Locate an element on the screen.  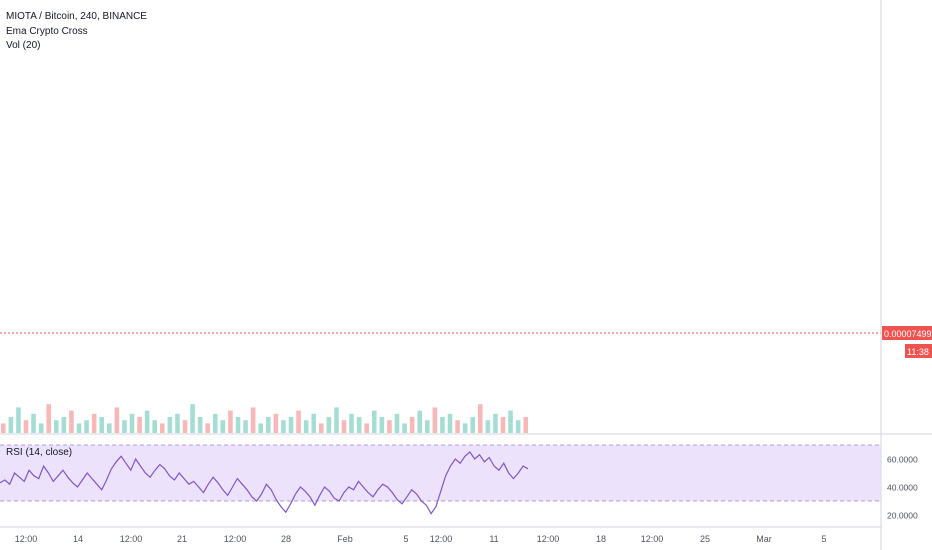
time-tick-label: 14 is located at coordinates (78, 539).